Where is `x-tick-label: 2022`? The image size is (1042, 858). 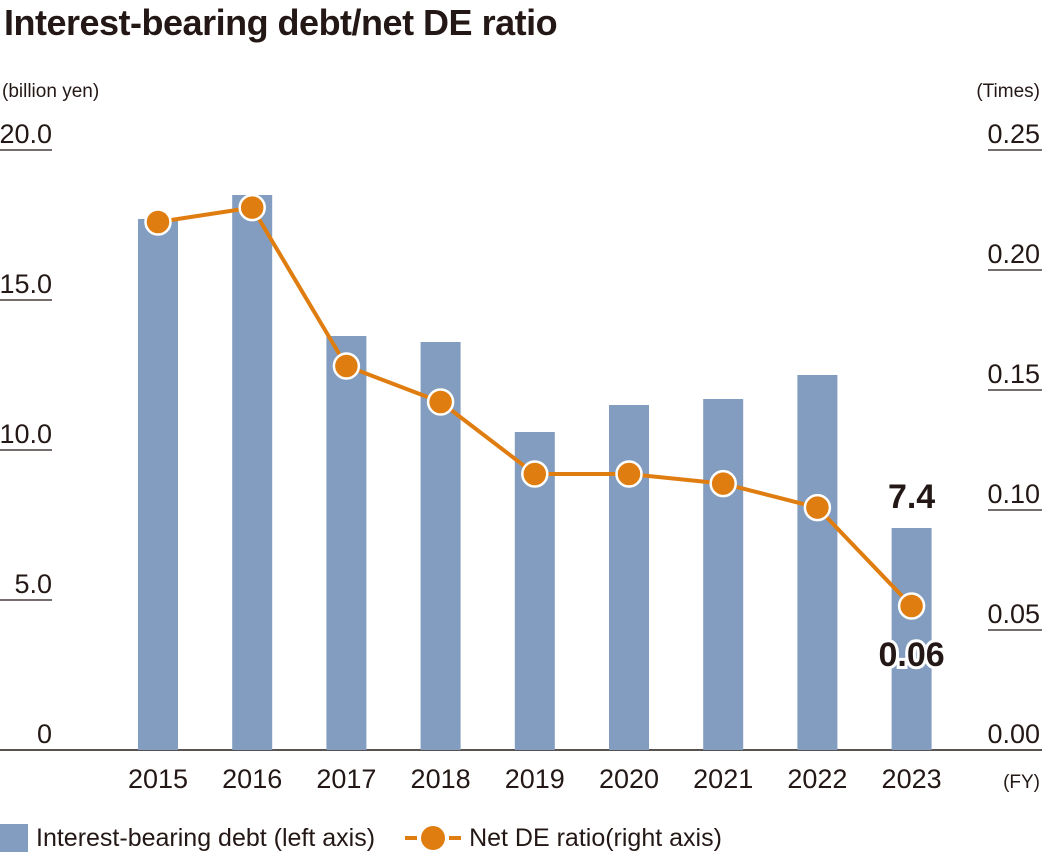 x-tick-label: 2022 is located at coordinates (817, 779).